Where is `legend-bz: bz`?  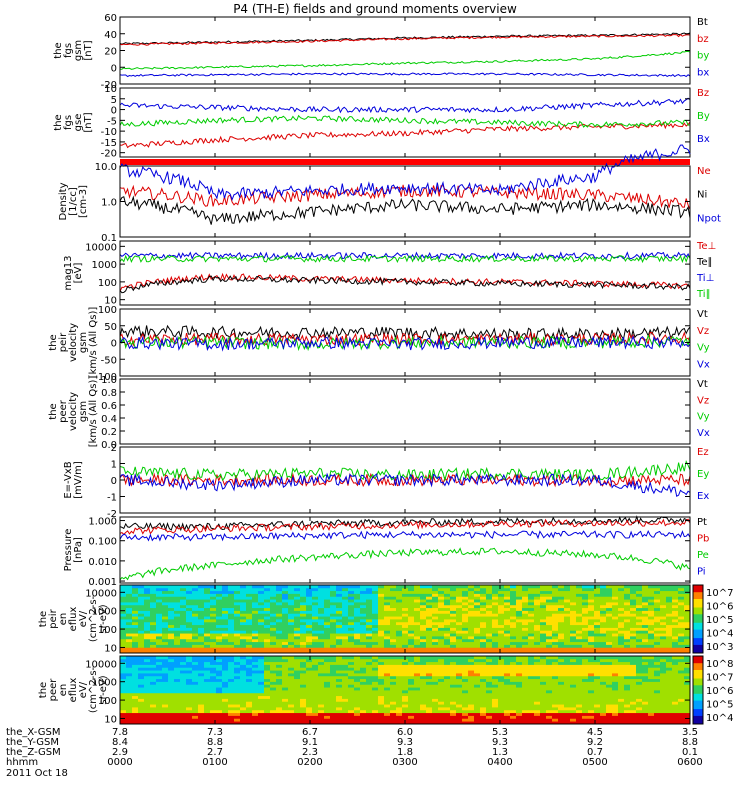 legend-bz: bz is located at coordinates (703, 39).